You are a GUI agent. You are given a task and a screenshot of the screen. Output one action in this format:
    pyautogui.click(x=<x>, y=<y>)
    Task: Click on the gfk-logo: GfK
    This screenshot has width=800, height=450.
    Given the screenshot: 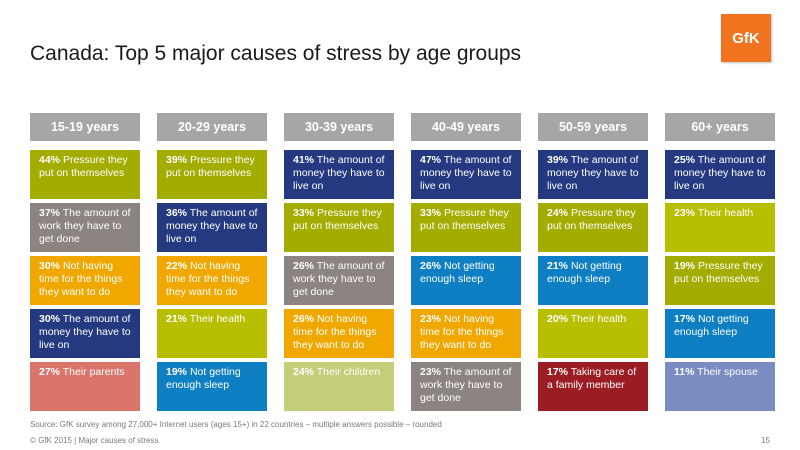 What is the action you would take?
    pyautogui.click(x=746, y=38)
    